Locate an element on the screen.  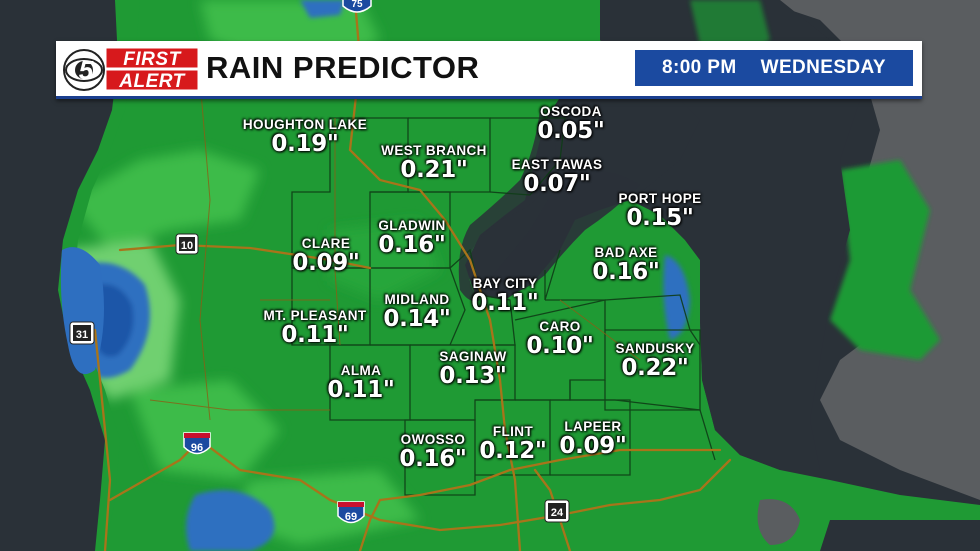
rain-amount: 0.13" is located at coordinates (473, 376).